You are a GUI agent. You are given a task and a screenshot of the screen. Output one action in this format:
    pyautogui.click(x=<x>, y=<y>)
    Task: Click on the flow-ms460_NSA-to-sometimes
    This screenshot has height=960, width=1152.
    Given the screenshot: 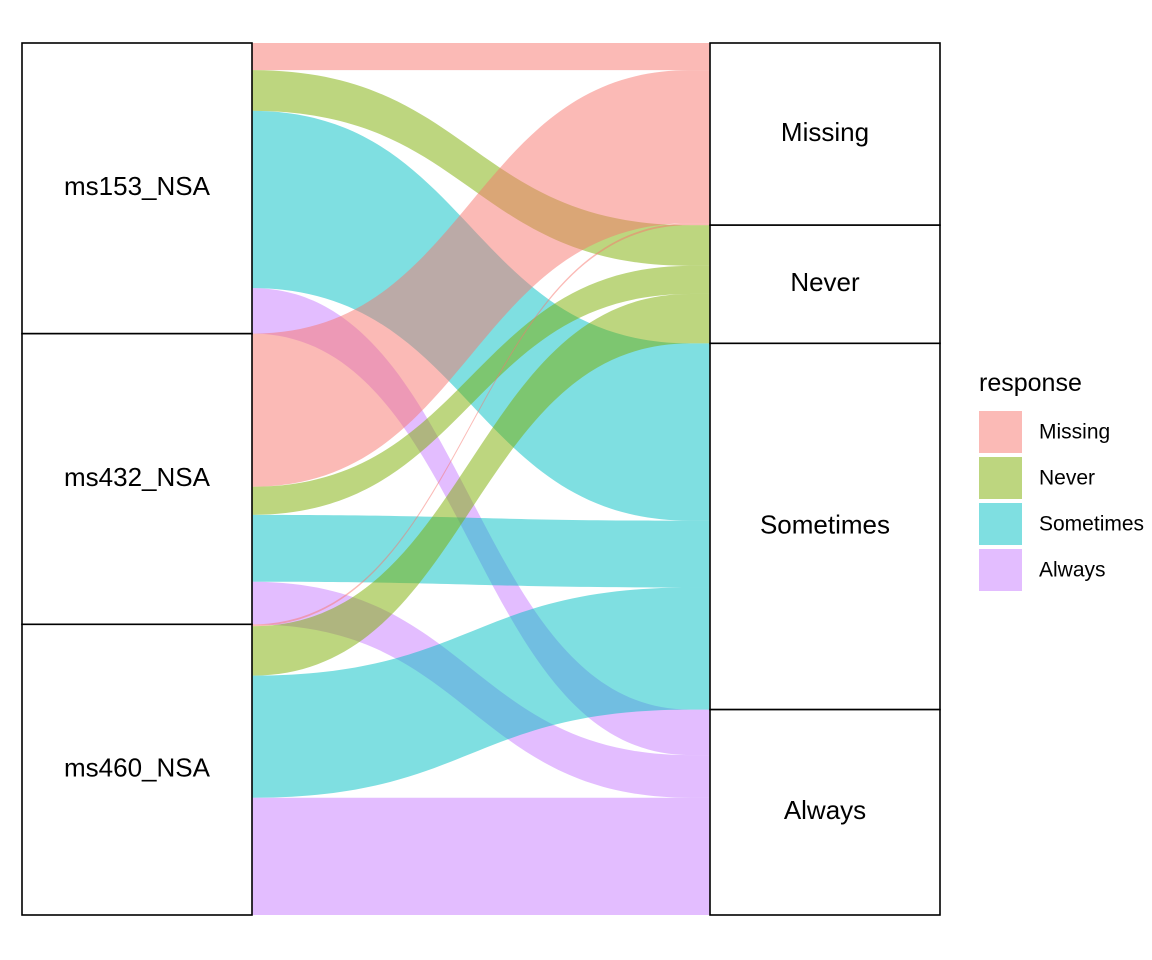 What is the action you would take?
    pyautogui.click(x=471, y=692)
    